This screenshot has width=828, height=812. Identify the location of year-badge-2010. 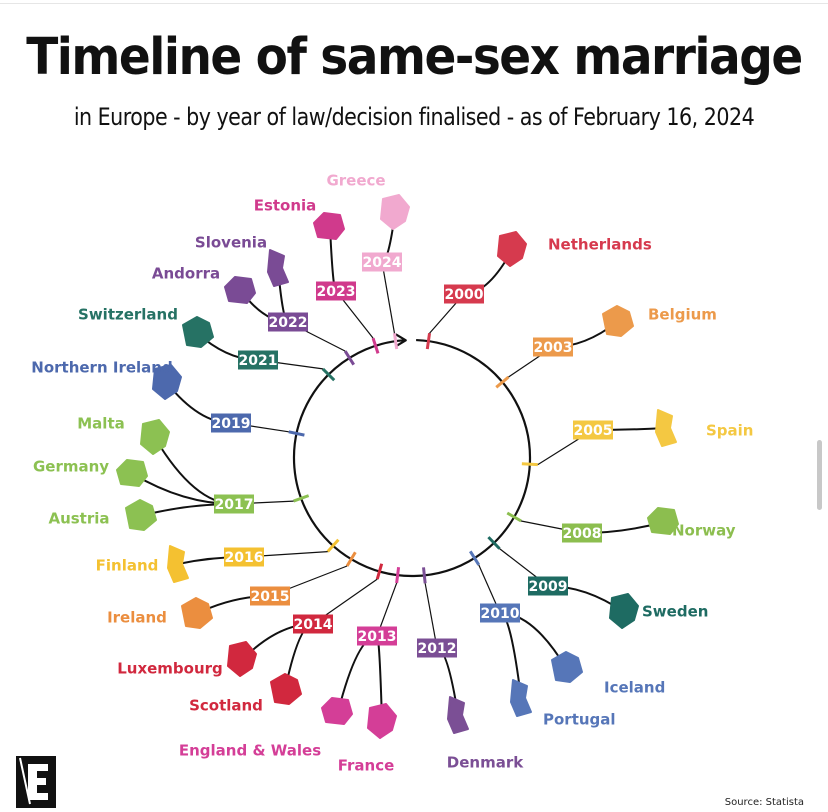
(500, 613).